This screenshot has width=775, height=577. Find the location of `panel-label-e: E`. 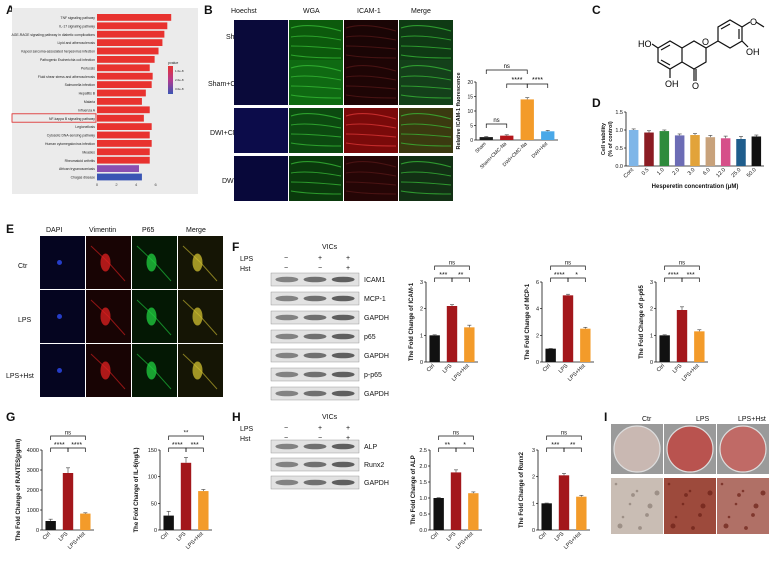

panel-label-e: E is located at coordinates (10, 229).